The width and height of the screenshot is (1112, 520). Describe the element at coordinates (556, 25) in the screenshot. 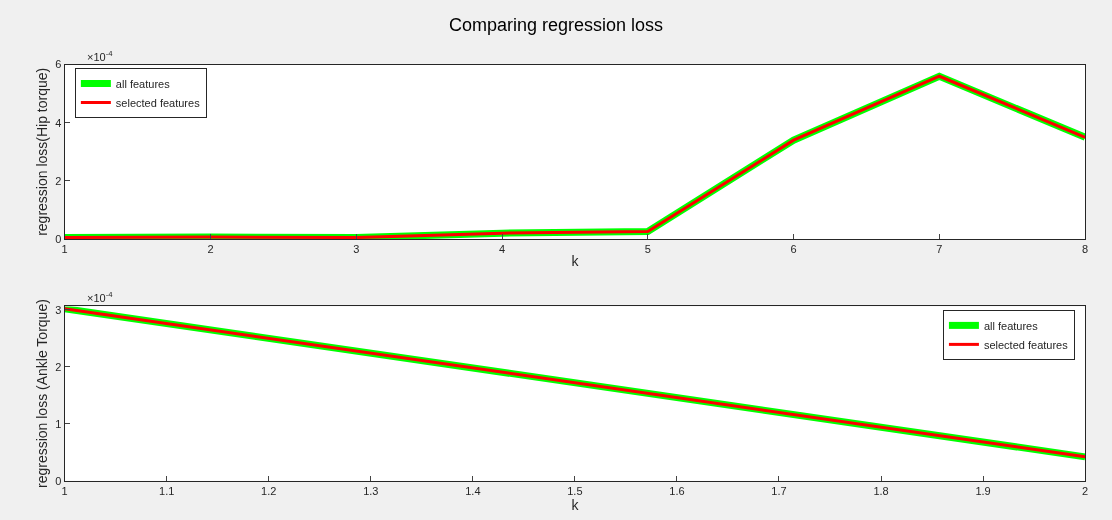

I see `chart-title: Comparing regression loss` at that location.